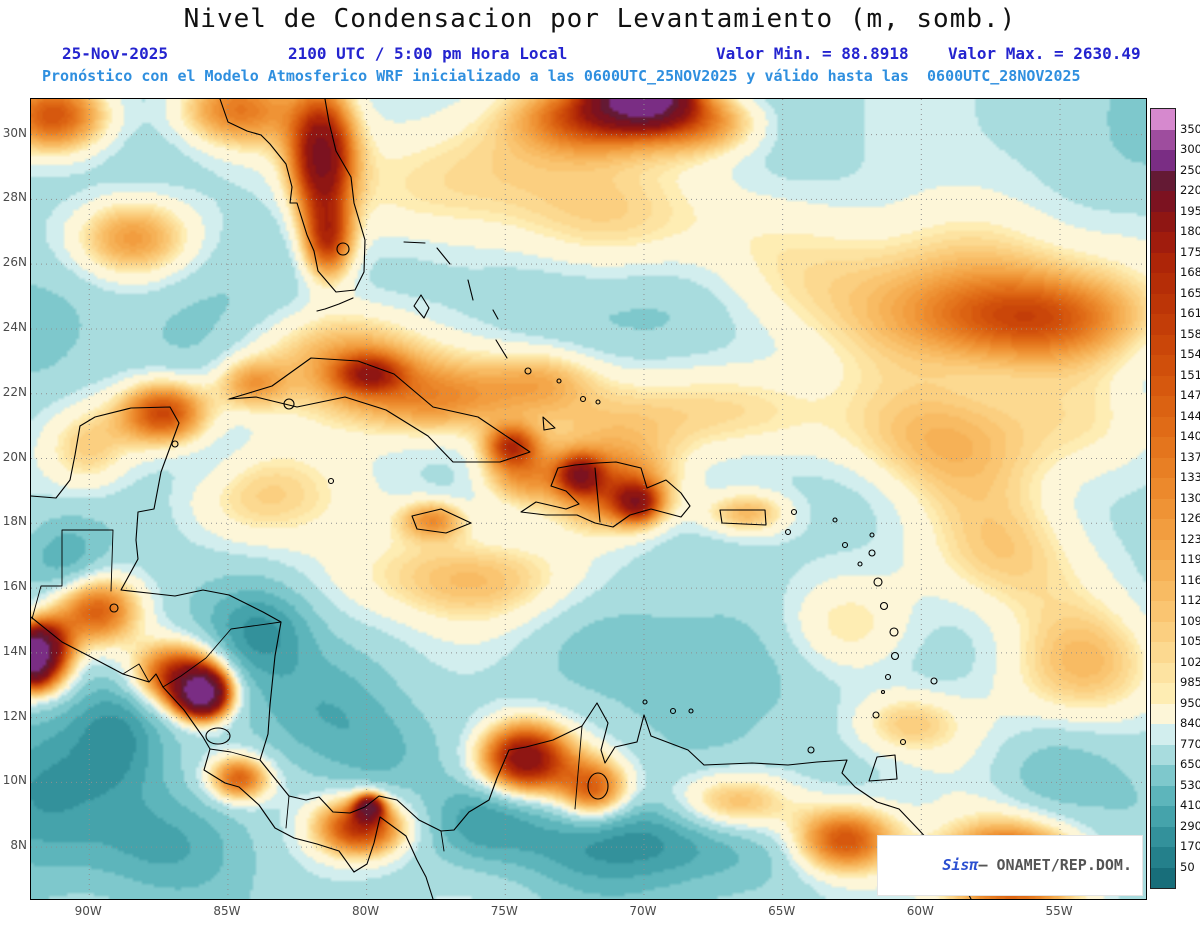 The image size is (1200, 927). I want to click on colorbar-label: 1685, so click(1190, 272).